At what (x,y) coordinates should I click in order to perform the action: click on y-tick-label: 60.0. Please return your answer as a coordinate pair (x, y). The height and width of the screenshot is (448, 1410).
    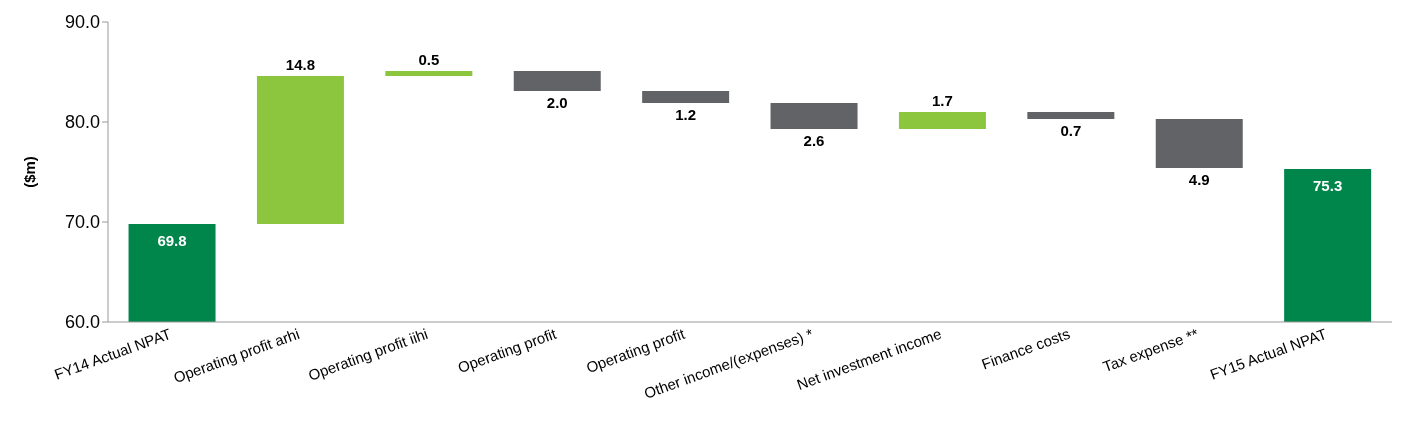
    Looking at the image, I should click on (82, 322).